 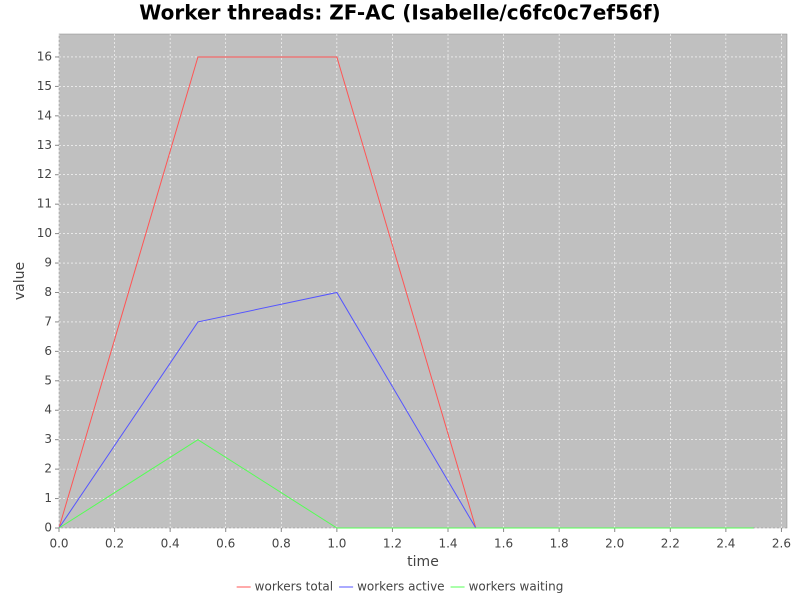 What do you see at coordinates (48, 410) in the screenshot?
I see `y-tick-label: 4` at bounding box center [48, 410].